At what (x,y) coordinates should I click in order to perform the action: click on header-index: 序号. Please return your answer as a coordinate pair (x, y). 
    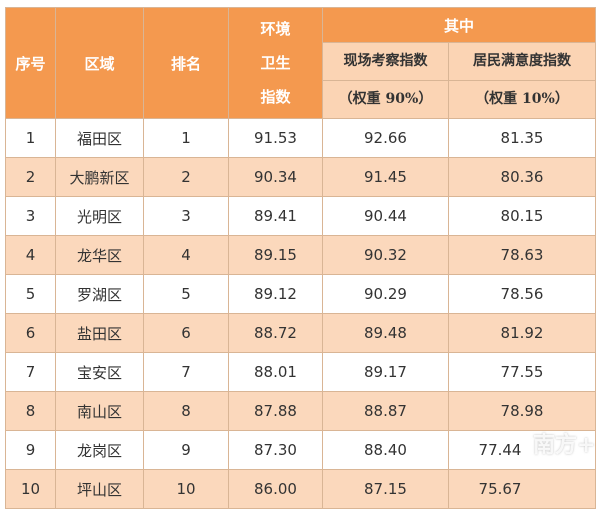
    Looking at the image, I should click on (30, 63).